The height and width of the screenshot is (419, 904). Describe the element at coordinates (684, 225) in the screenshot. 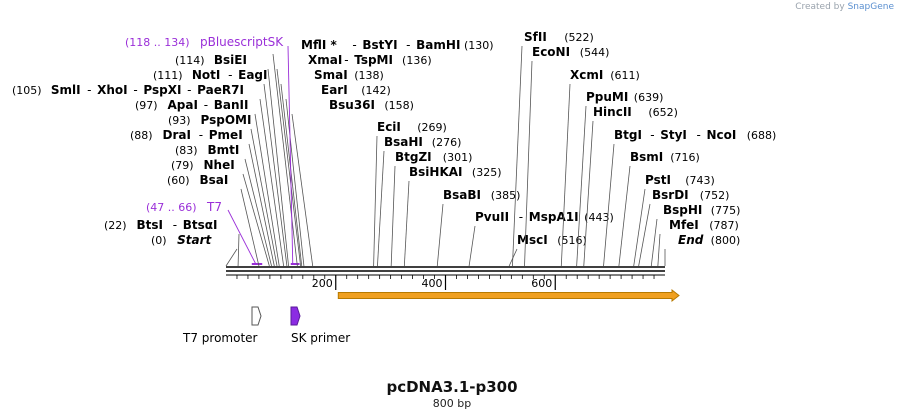

I see `enzyme-label-mfei: MfeI` at that location.